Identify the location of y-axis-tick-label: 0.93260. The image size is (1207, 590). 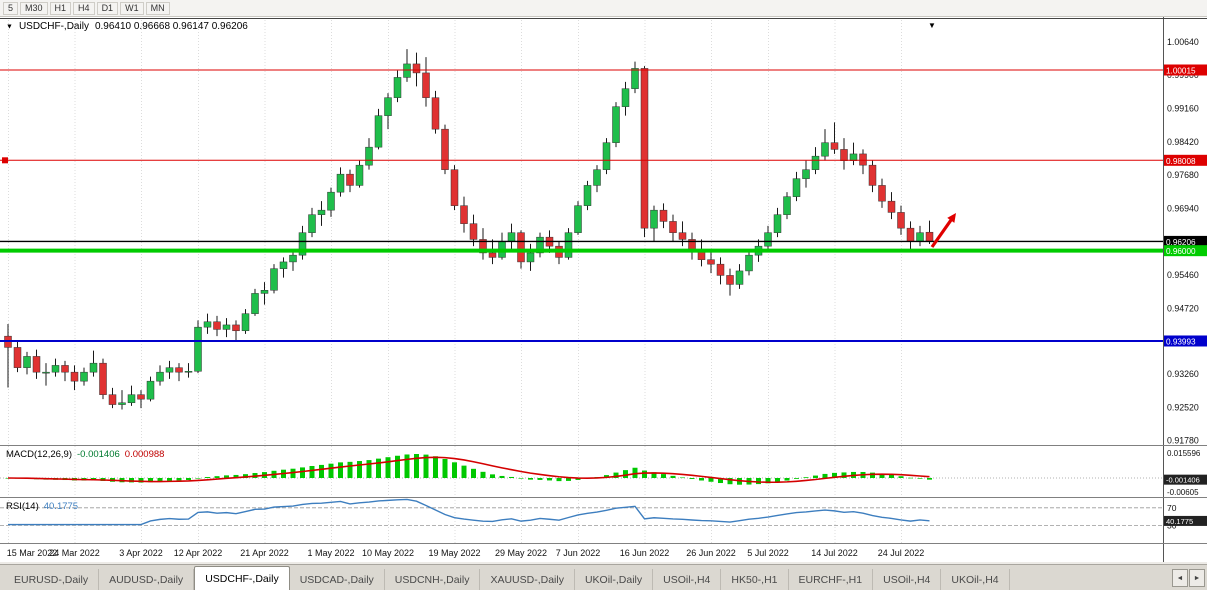
(1183, 374).